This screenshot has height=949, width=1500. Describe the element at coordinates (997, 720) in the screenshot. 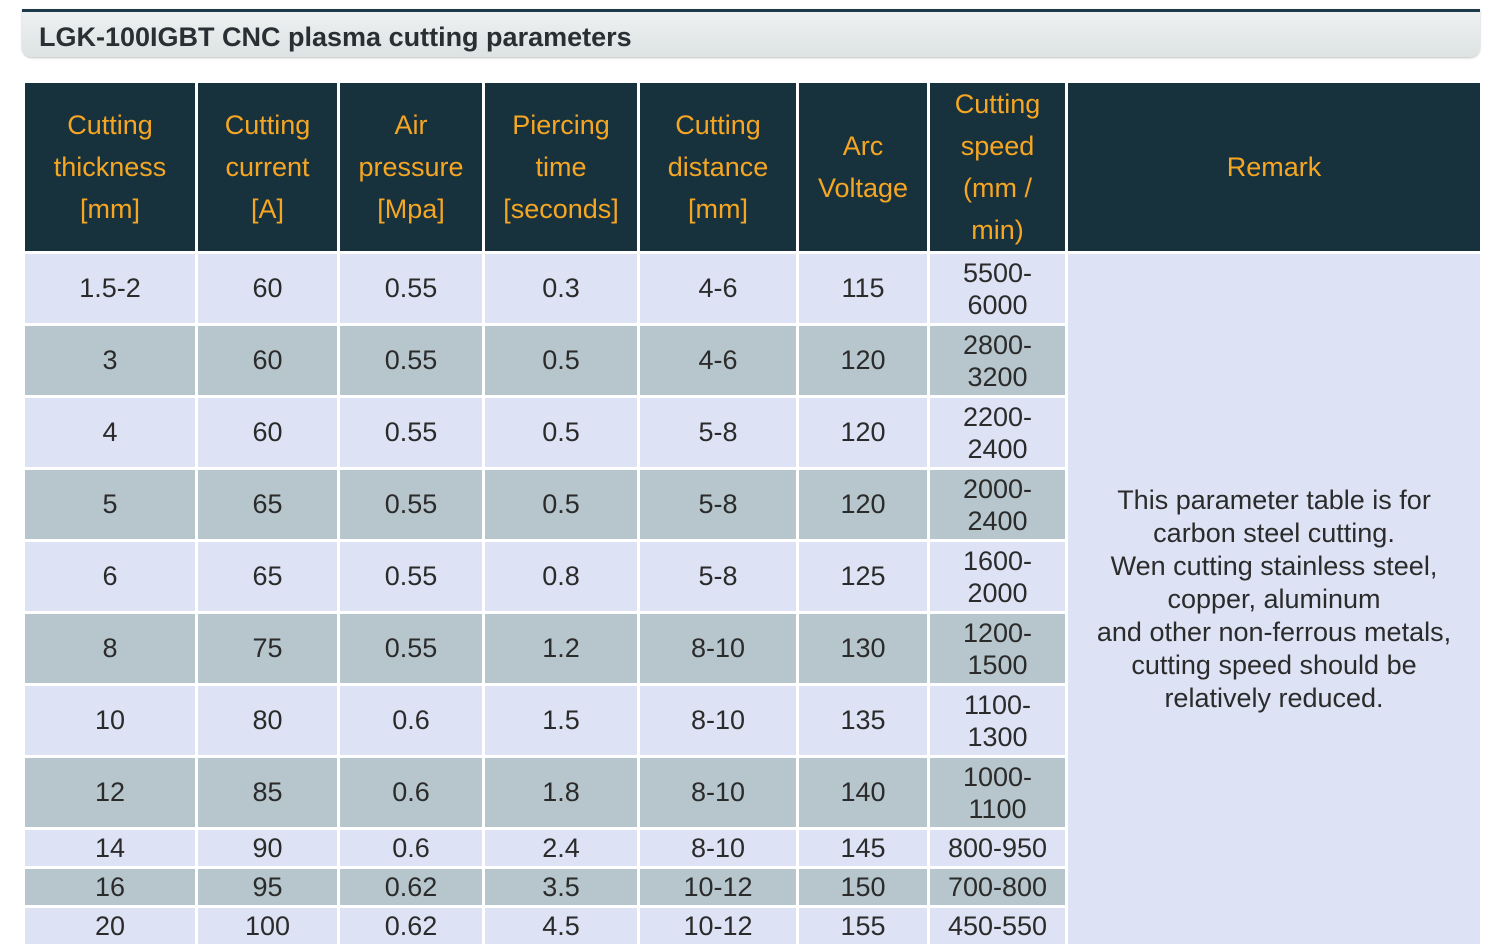

I see `cell-speed: 1100- 1300` at that location.